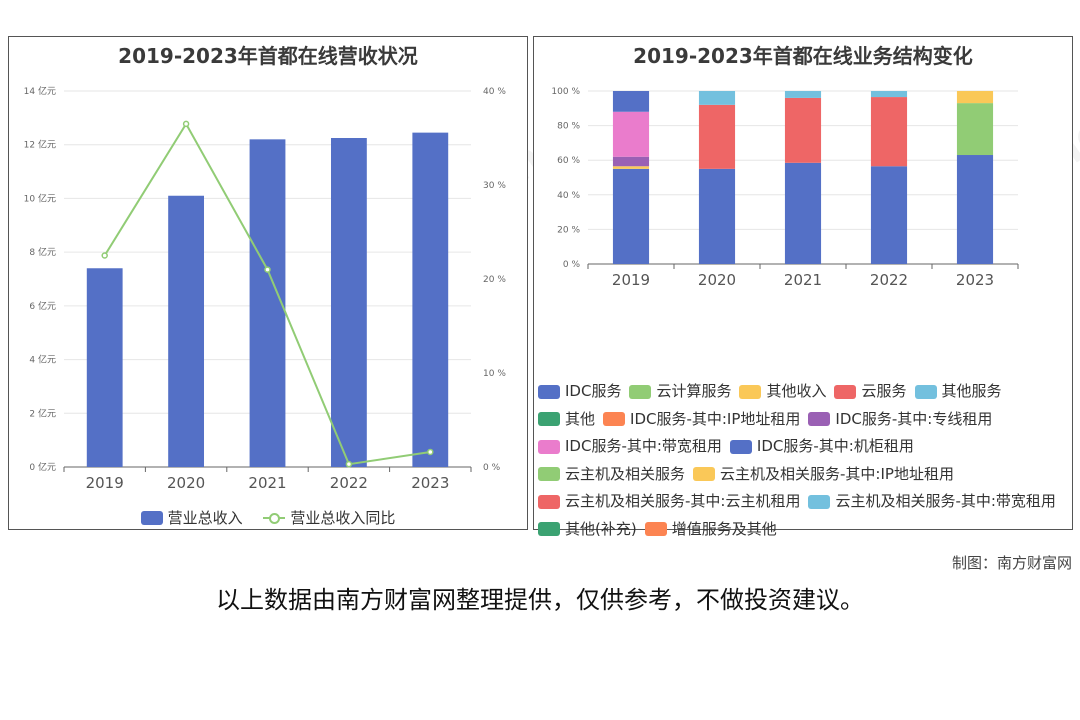 This screenshot has height=720, width=1080. Describe the element at coordinates (565, 92) in the screenshot. I see `y-tick-label: 100 %` at that location.